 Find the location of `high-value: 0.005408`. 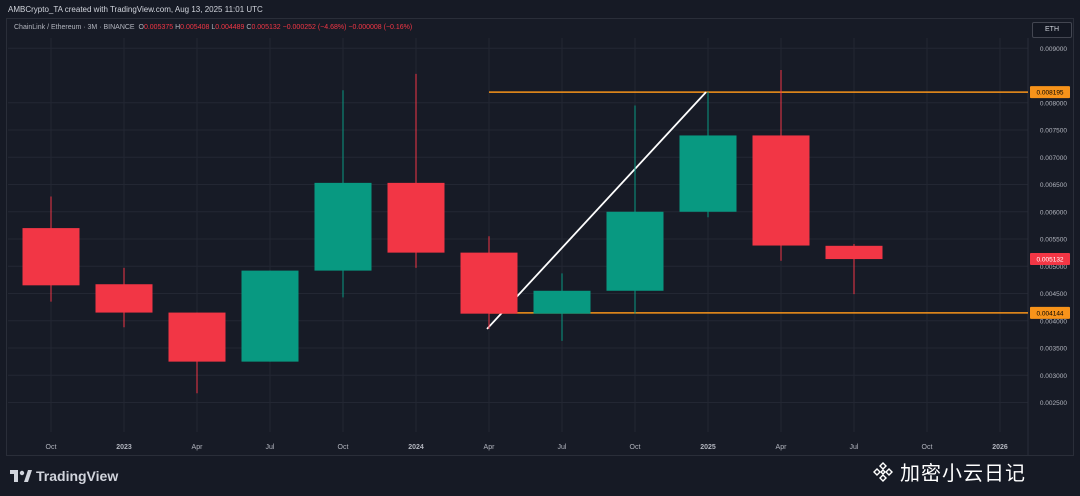

high-value: 0.005408 is located at coordinates (195, 27).